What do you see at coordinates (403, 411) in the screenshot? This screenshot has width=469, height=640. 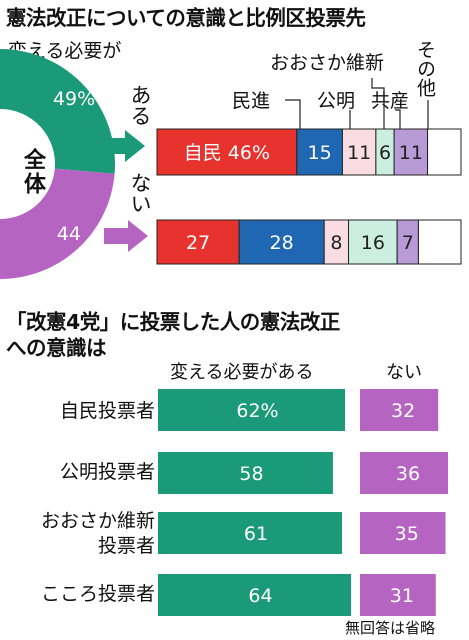 I see `no-need-label-0: 32` at bounding box center [403, 411].